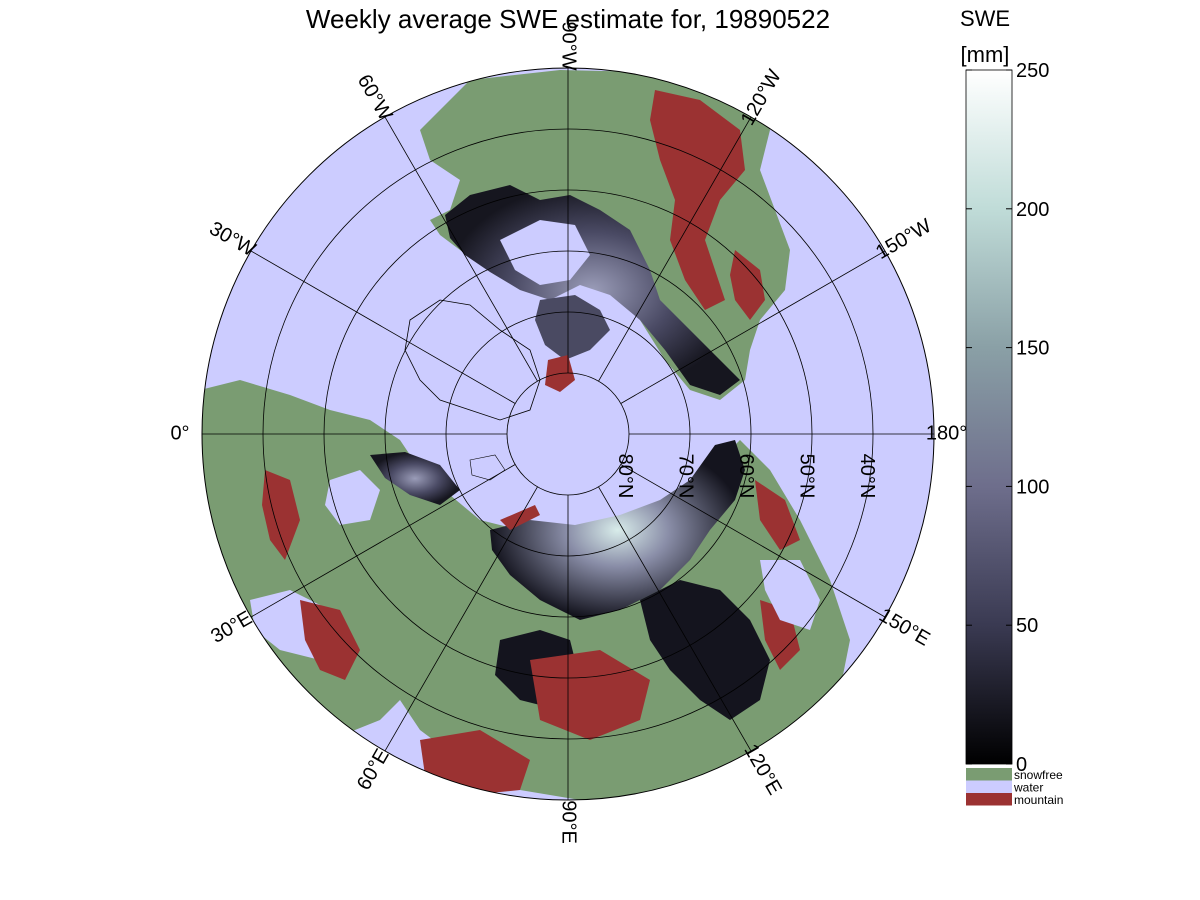 Image resolution: width=1200 pixels, height=900 pixels. What do you see at coordinates (179, 433) in the screenshot?
I see `longitude-label: 0°` at bounding box center [179, 433].